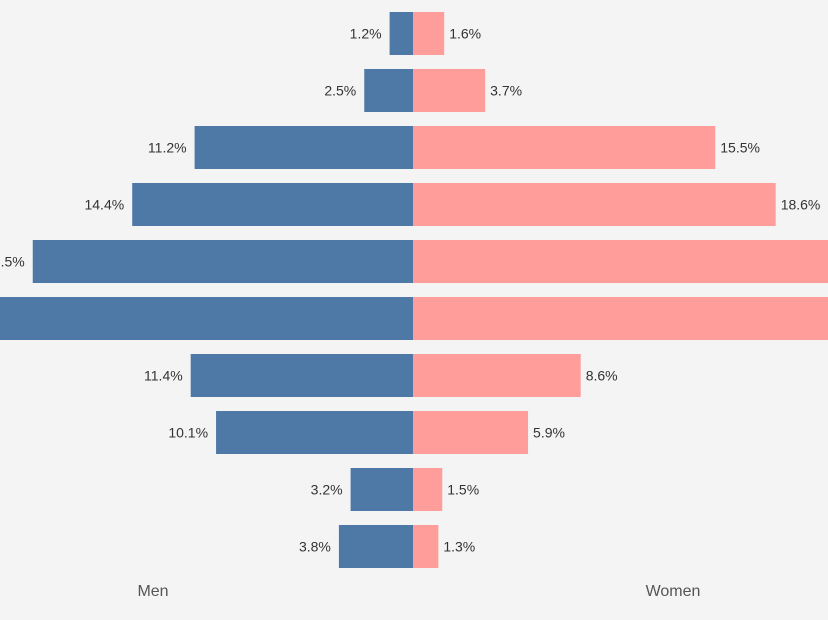 The image size is (828, 620). I want to click on women-value-label-9: 1.3%, so click(459, 547).